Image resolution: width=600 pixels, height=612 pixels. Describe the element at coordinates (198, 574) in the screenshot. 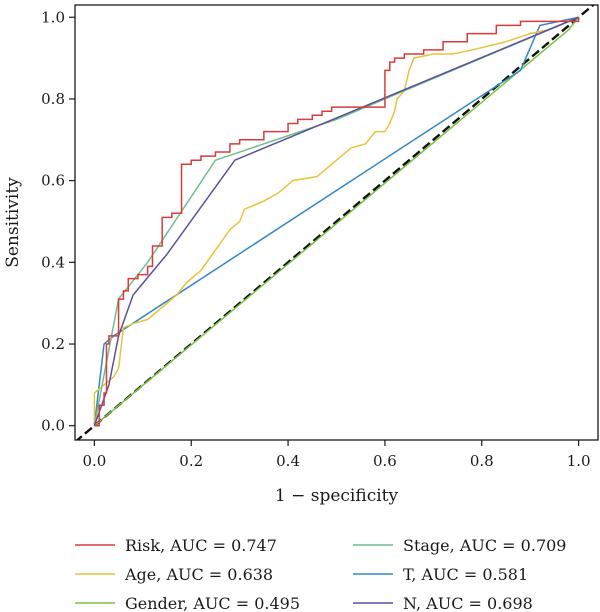

I see `legend-label: Age, AUC = 0.638` at that location.